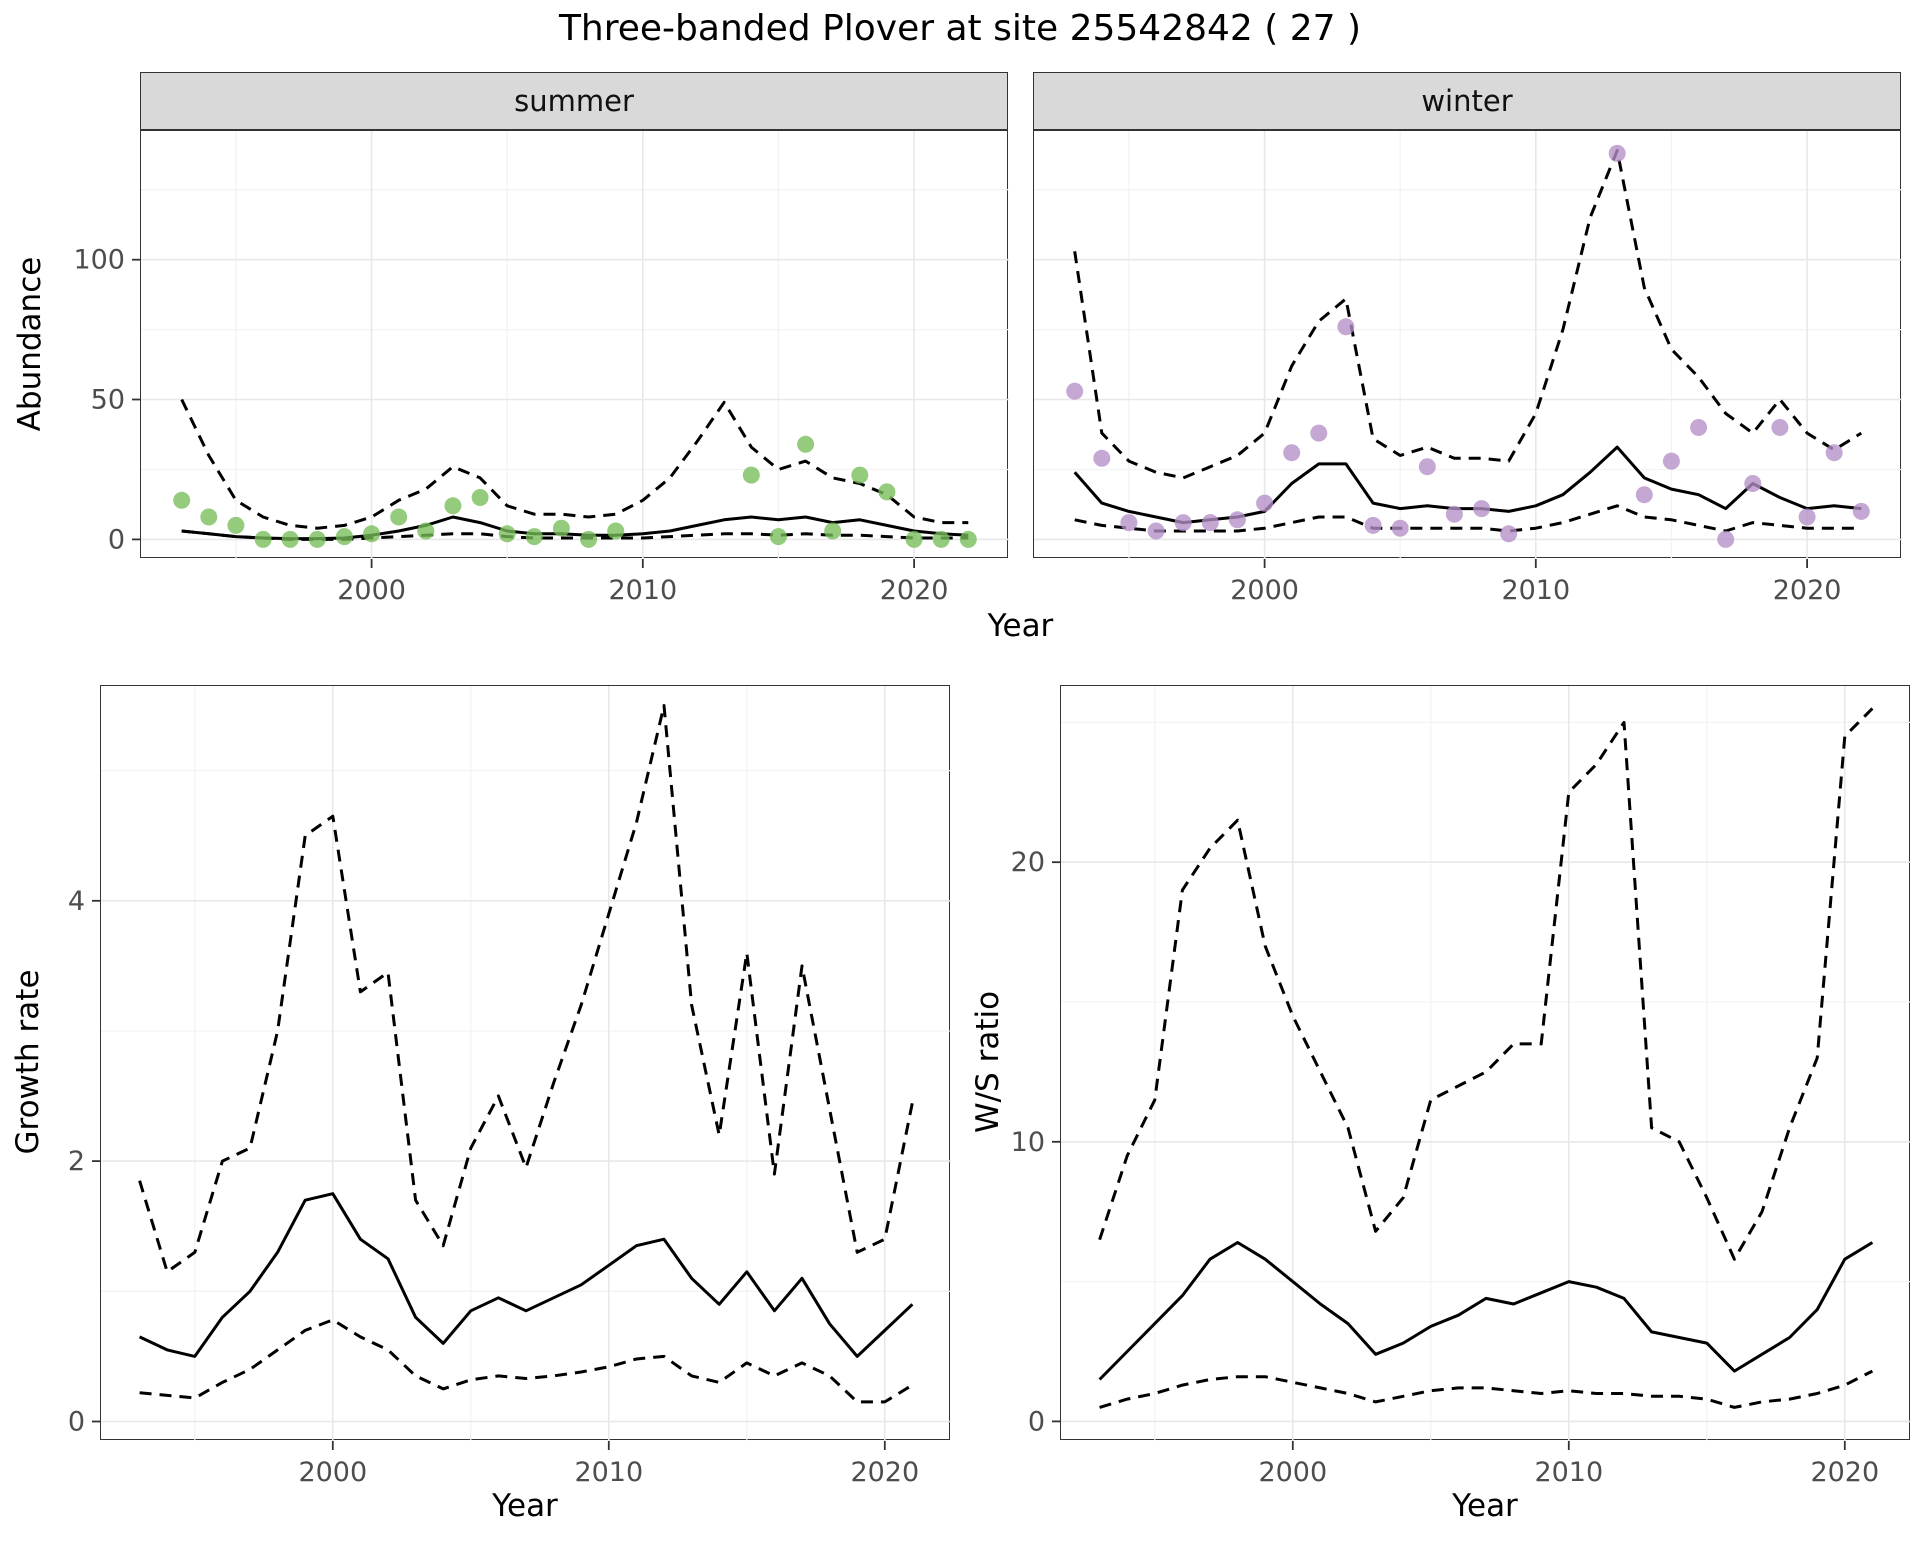  What do you see at coordinates (525, 1506) in the screenshot?
I see `growth-rate-x-axis-title: Year` at bounding box center [525, 1506].